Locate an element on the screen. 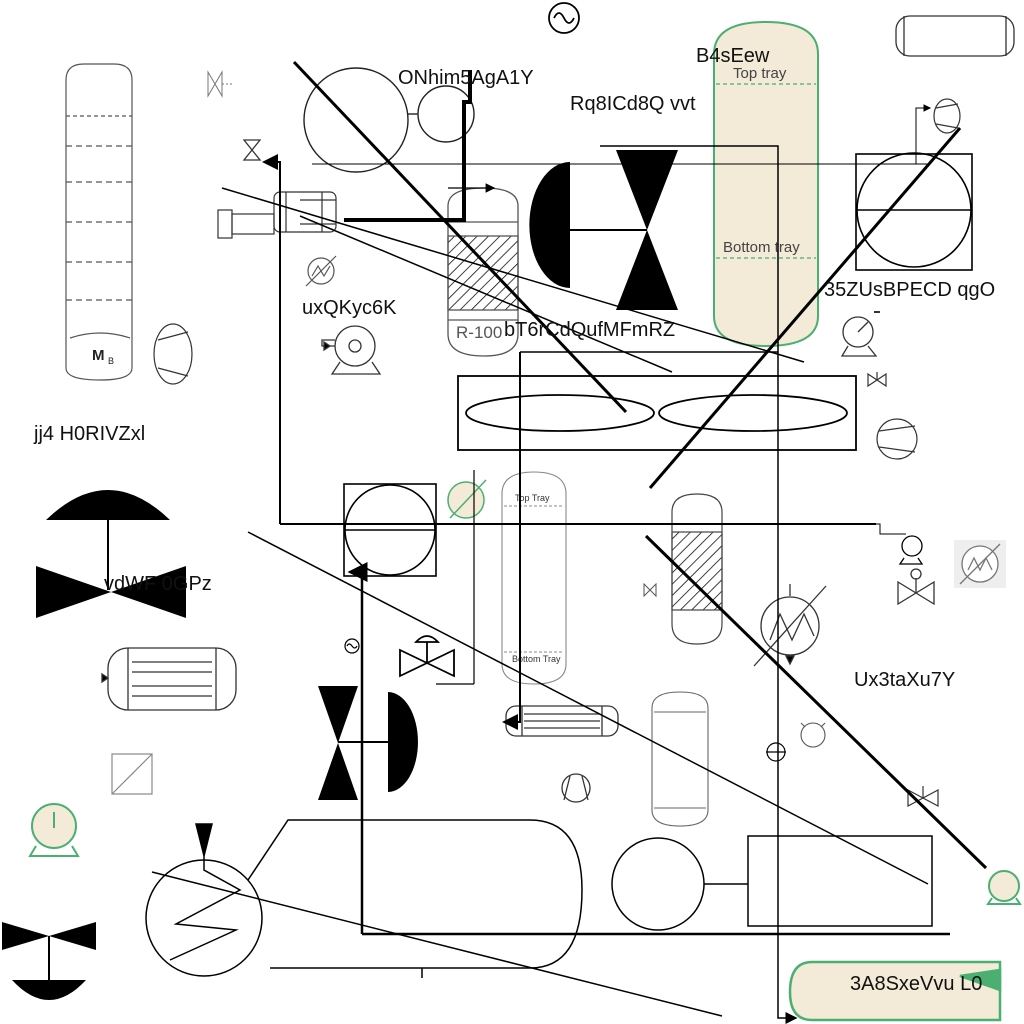 Image resolution: width=1024 pixels, height=1024 pixels. column-top-tray-label: Top tray is located at coordinates (760, 73).